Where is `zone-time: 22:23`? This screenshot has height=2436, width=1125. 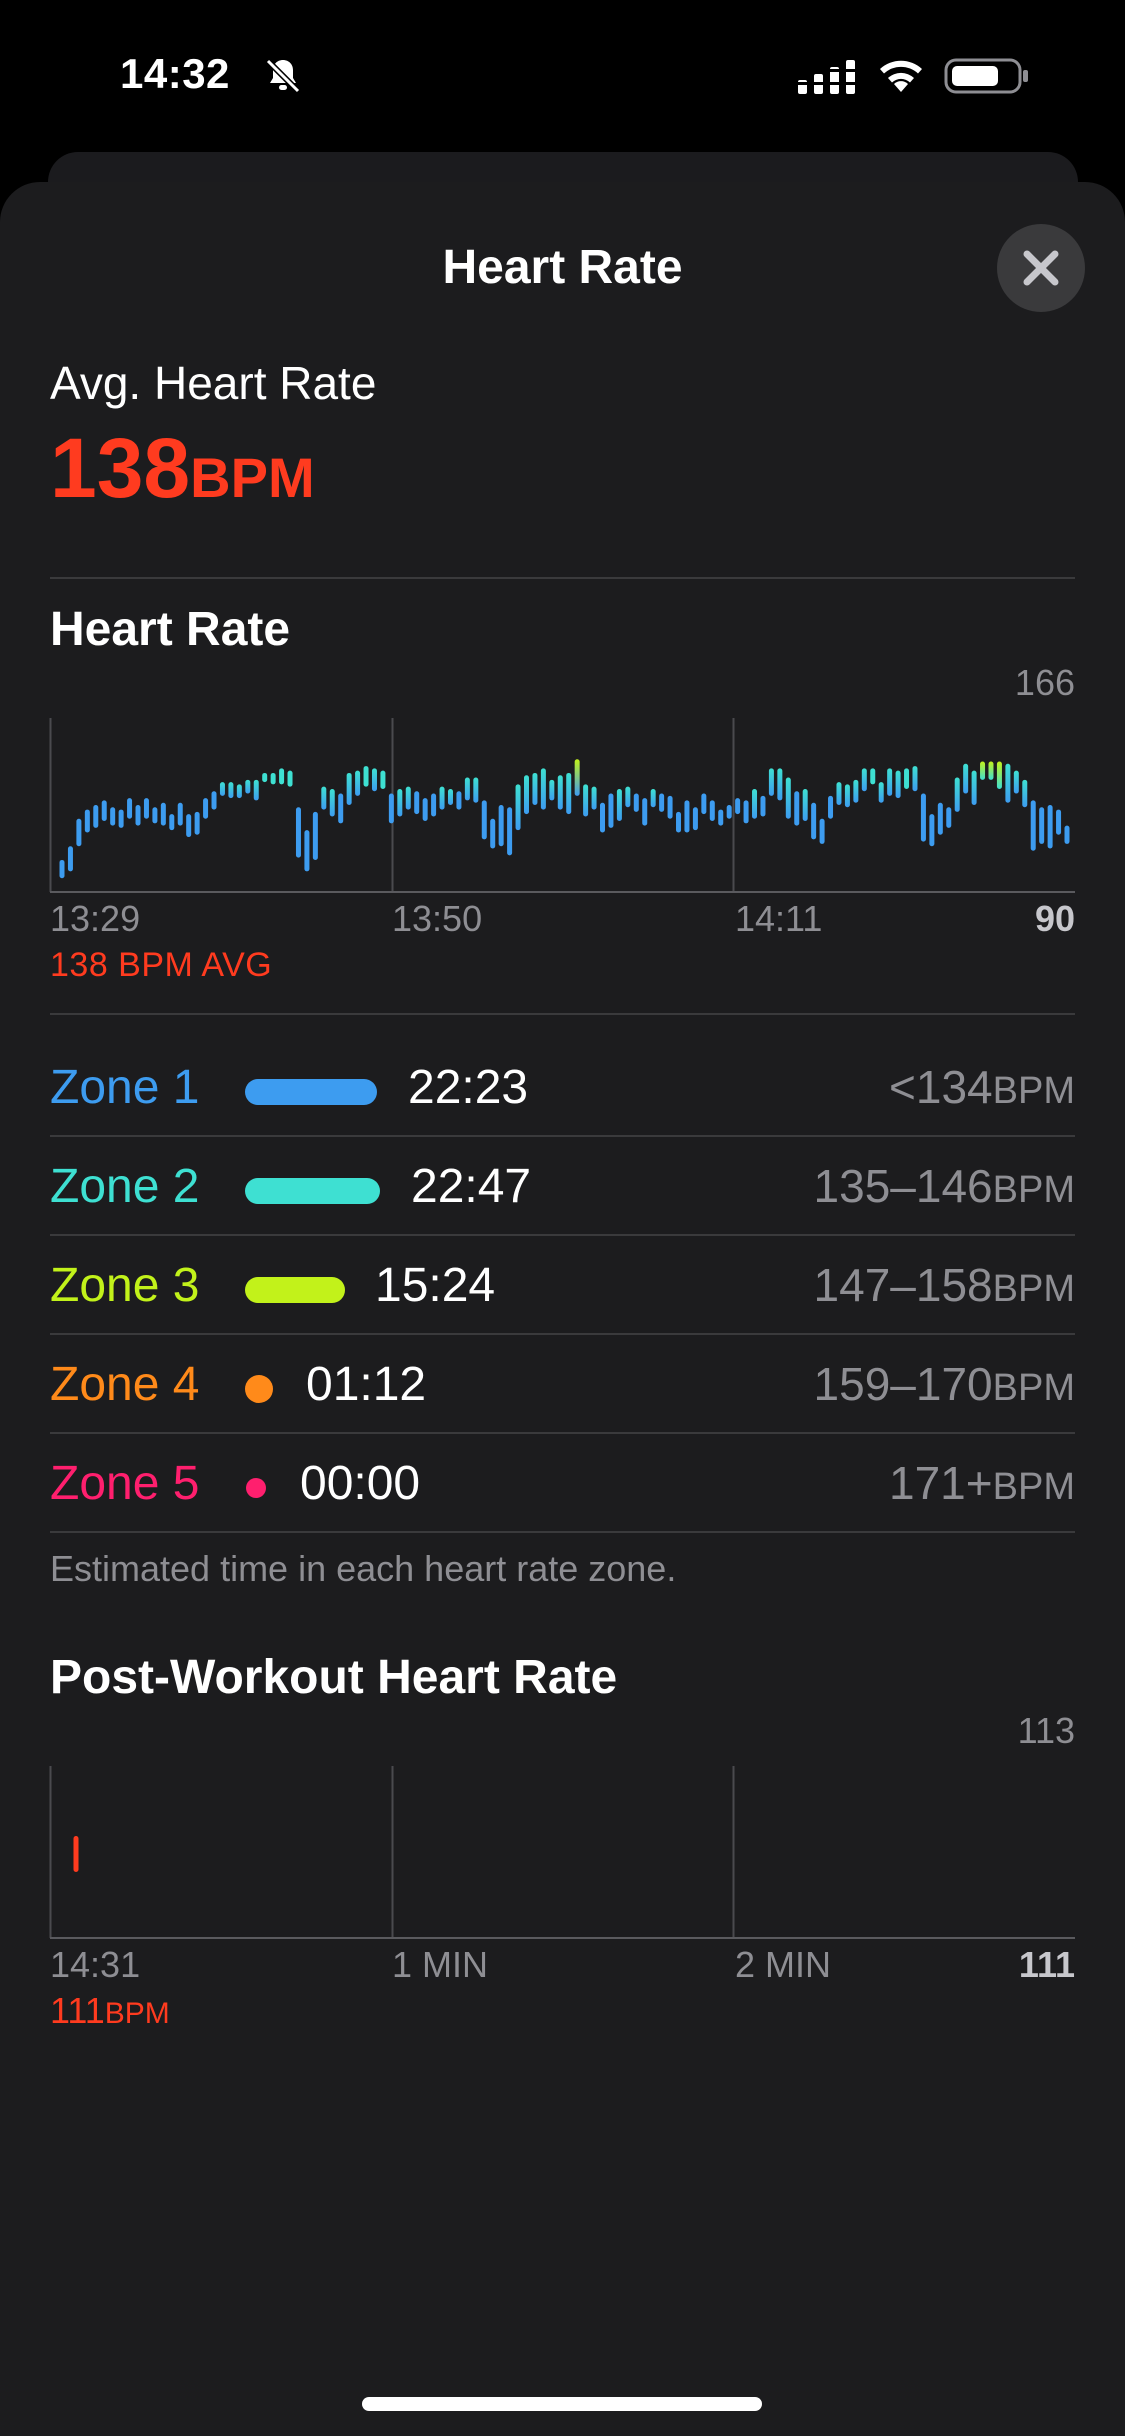
zone-time: 22:23 is located at coordinates (468, 1087).